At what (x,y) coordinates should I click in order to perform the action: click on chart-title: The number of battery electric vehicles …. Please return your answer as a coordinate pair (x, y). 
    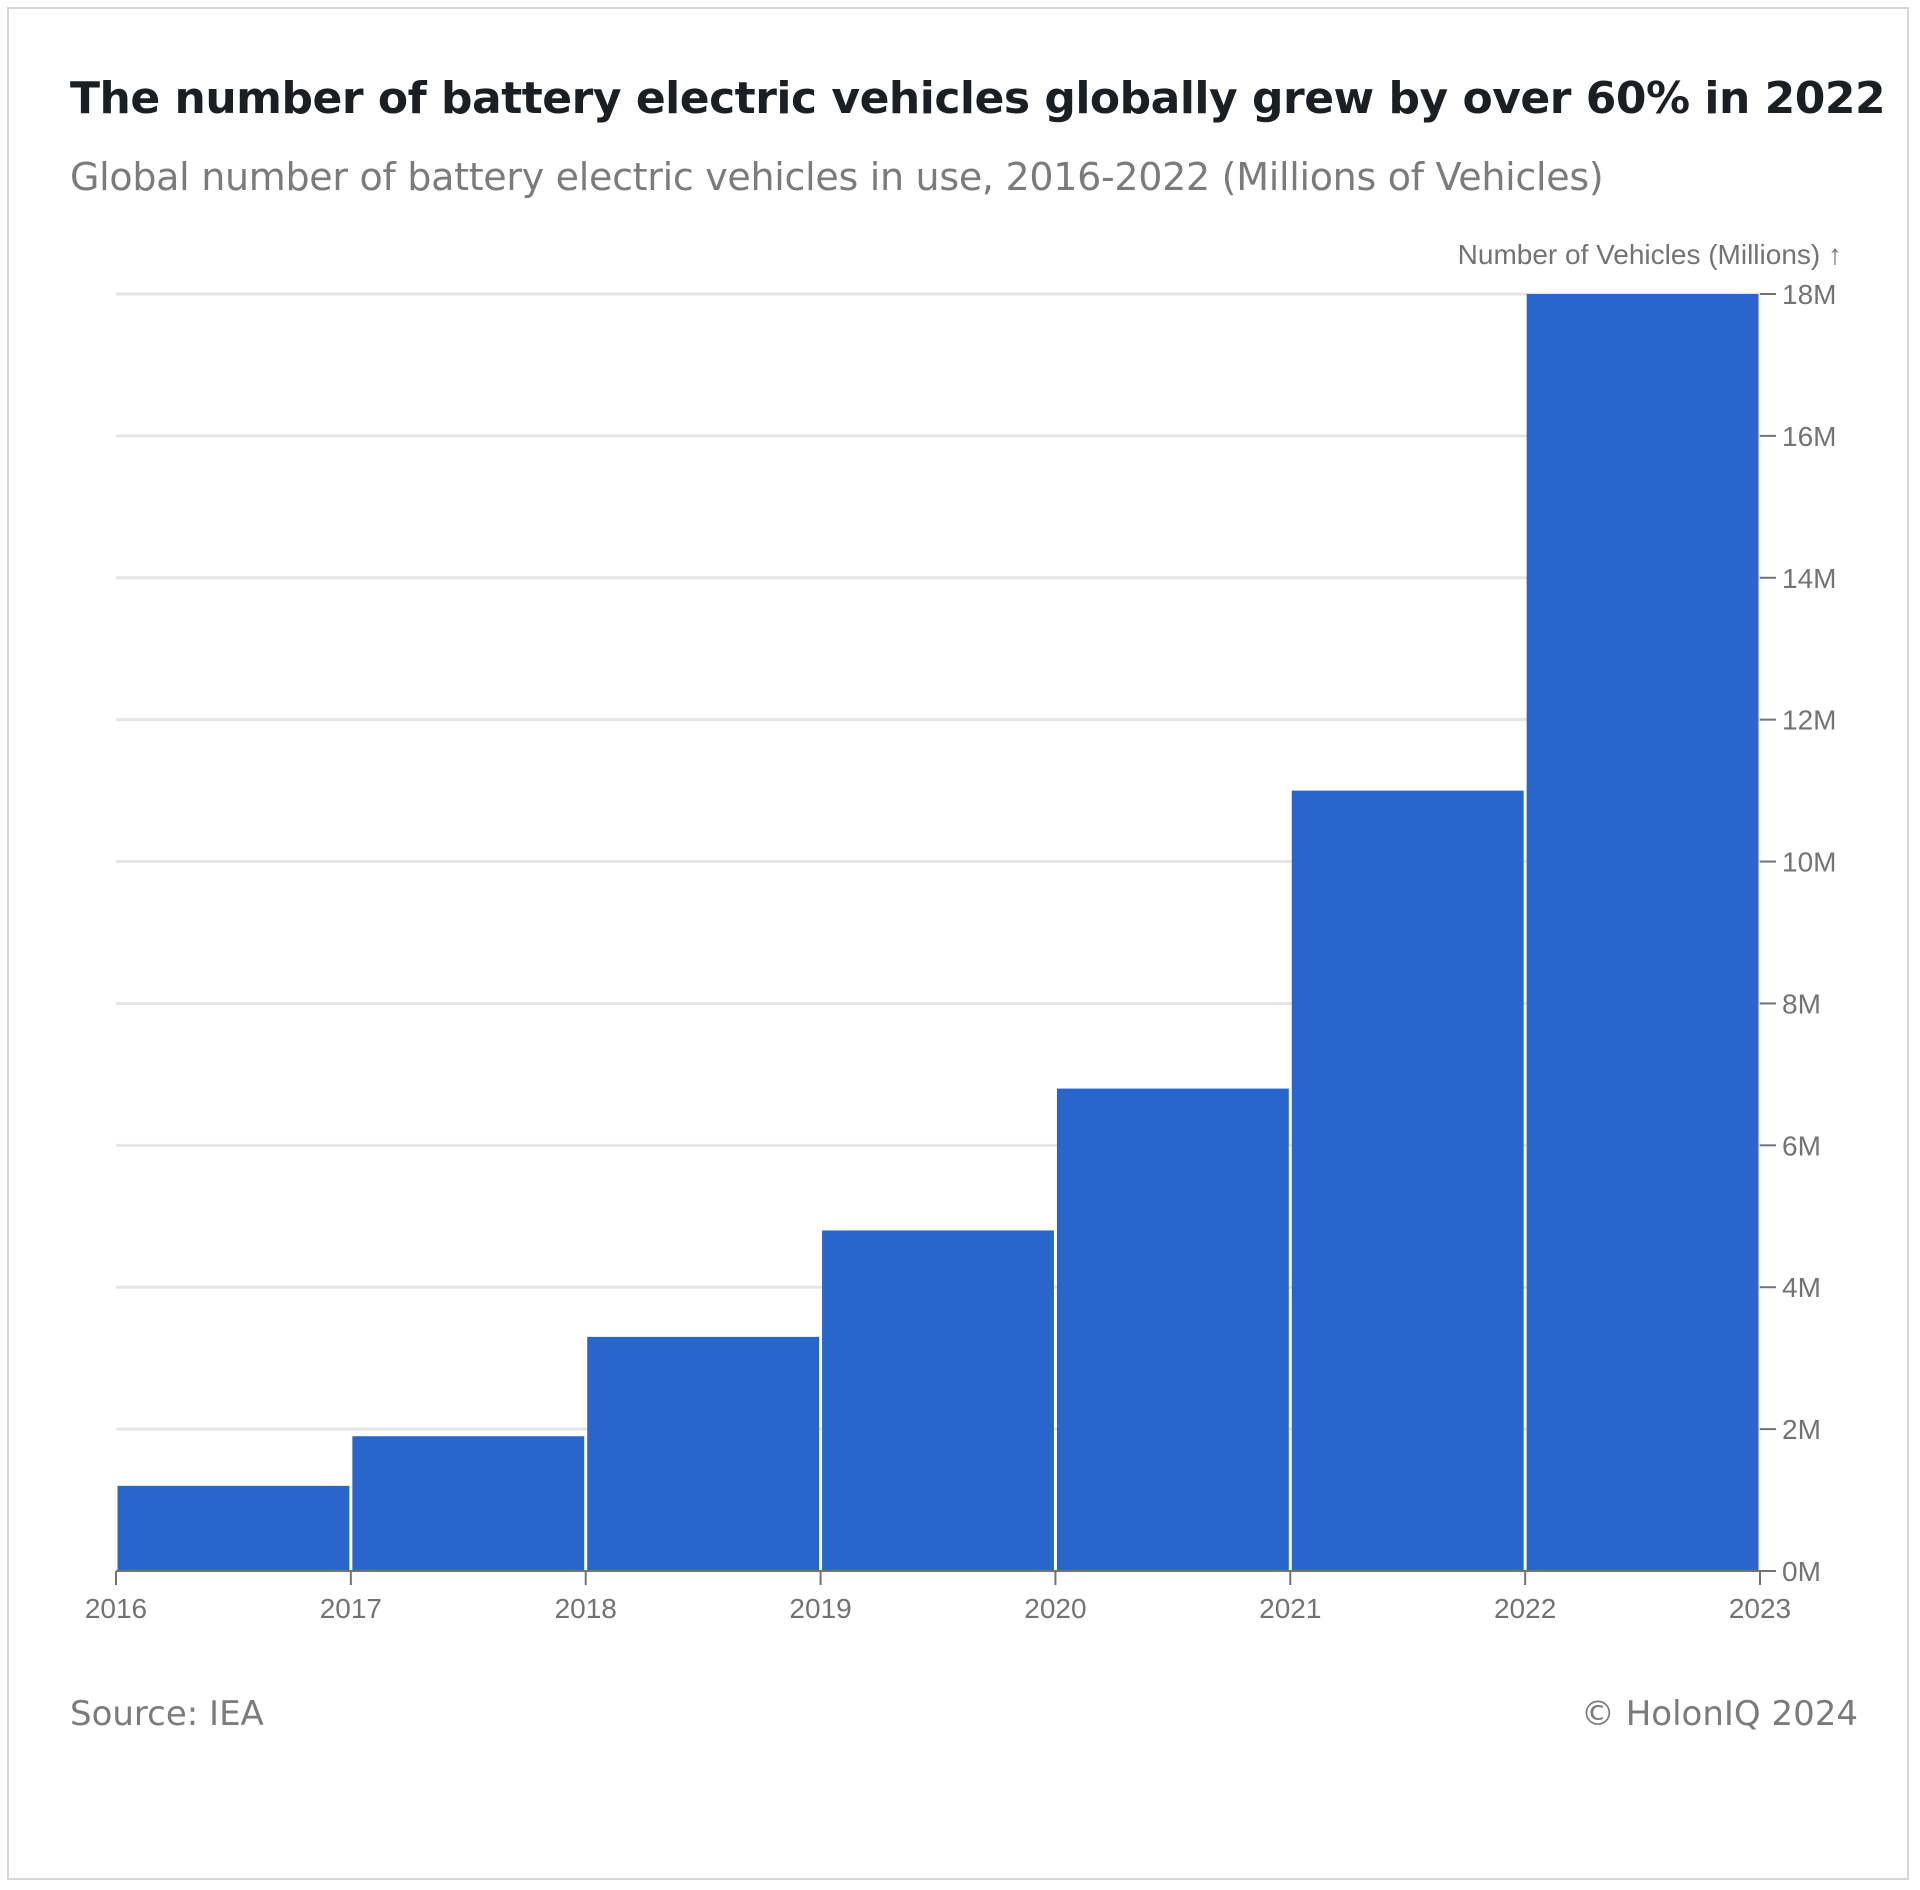
    Looking at the image, I should click on (978, 98).